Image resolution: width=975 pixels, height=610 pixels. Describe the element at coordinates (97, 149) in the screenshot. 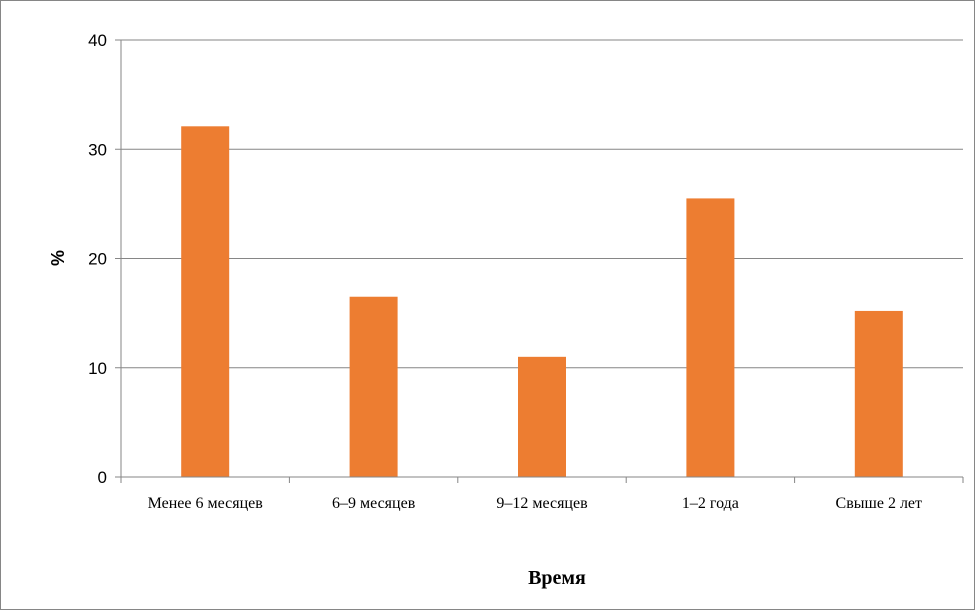

I see `y-tick-label: 30` at that location.